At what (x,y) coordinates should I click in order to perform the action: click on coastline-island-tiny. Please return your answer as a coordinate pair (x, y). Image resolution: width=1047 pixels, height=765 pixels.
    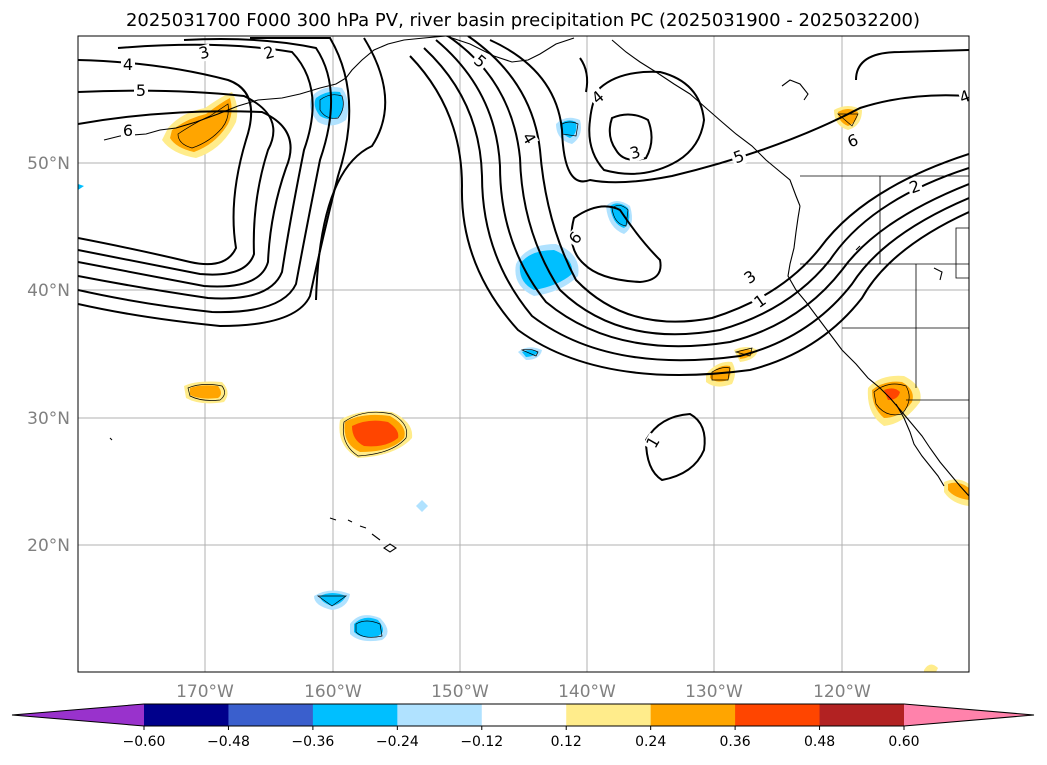
    Looking at the image, I should click on (111, 439).